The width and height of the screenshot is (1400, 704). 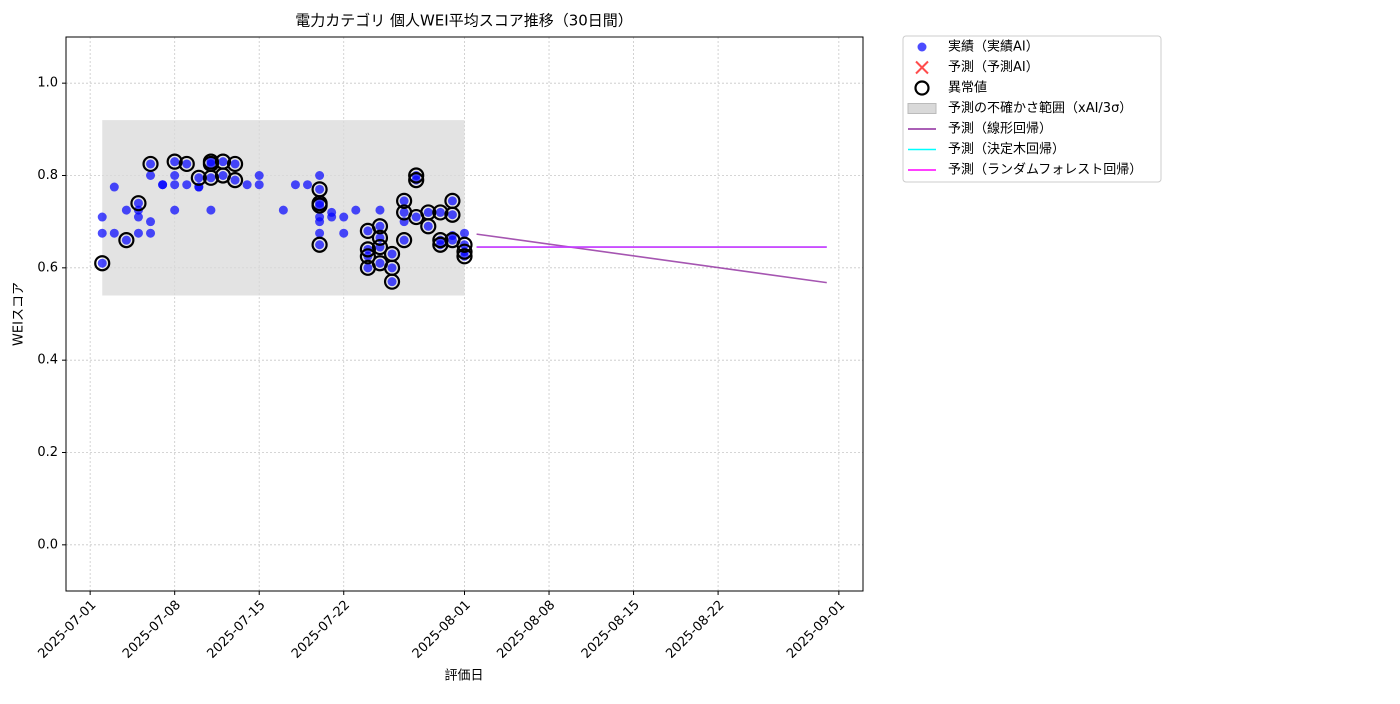 What do you see at coordinates (1000, 129) in the screenshot?
I see `legend-label: 予測（線形回帰）` at bounding box center [1000, 129].